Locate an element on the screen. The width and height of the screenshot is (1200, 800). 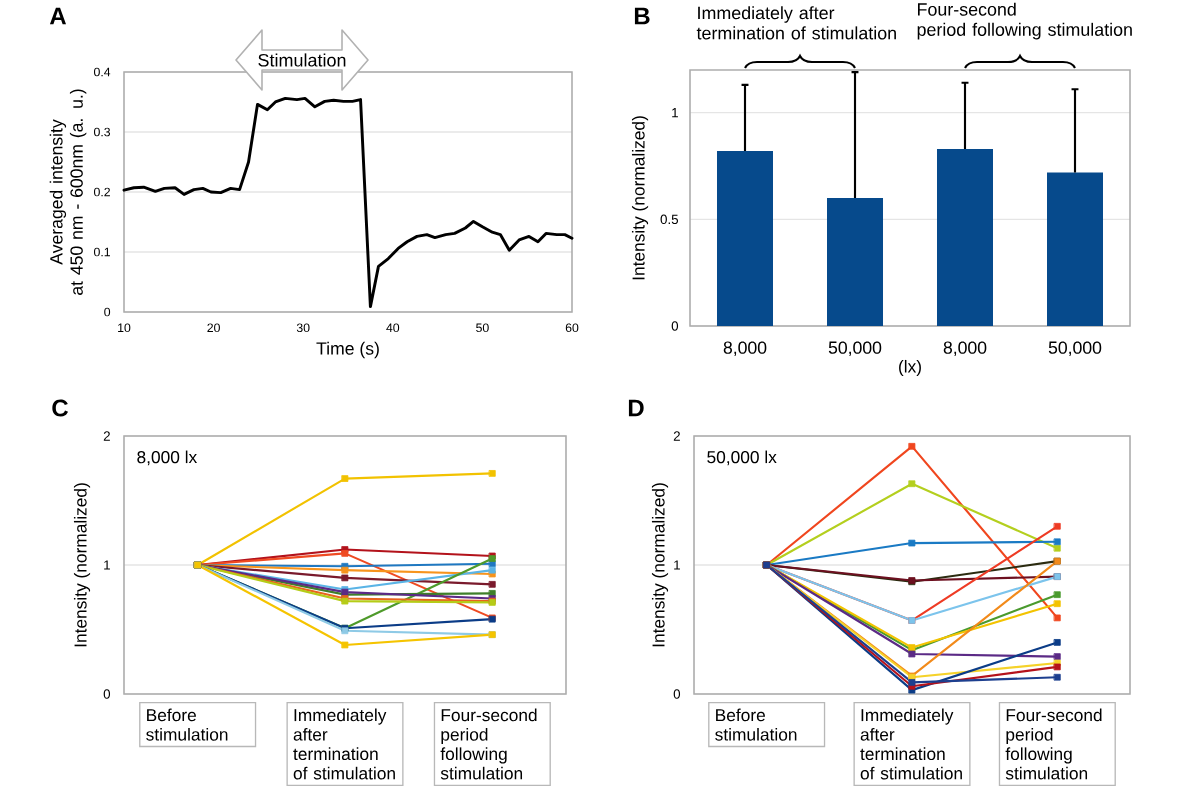
chart-title: A is located at coordinates (58, 16).